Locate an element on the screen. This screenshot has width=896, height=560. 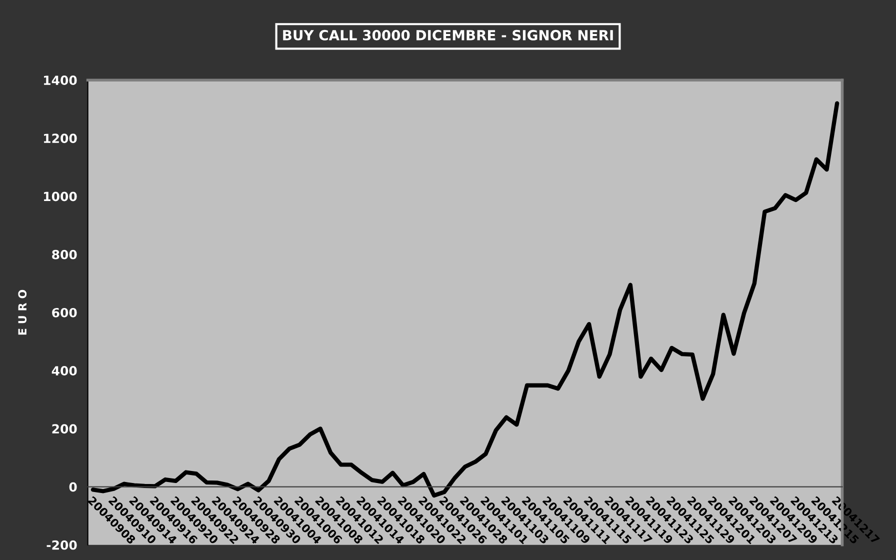
y-tick-label: 1400 is located at coordinates (60, 81).